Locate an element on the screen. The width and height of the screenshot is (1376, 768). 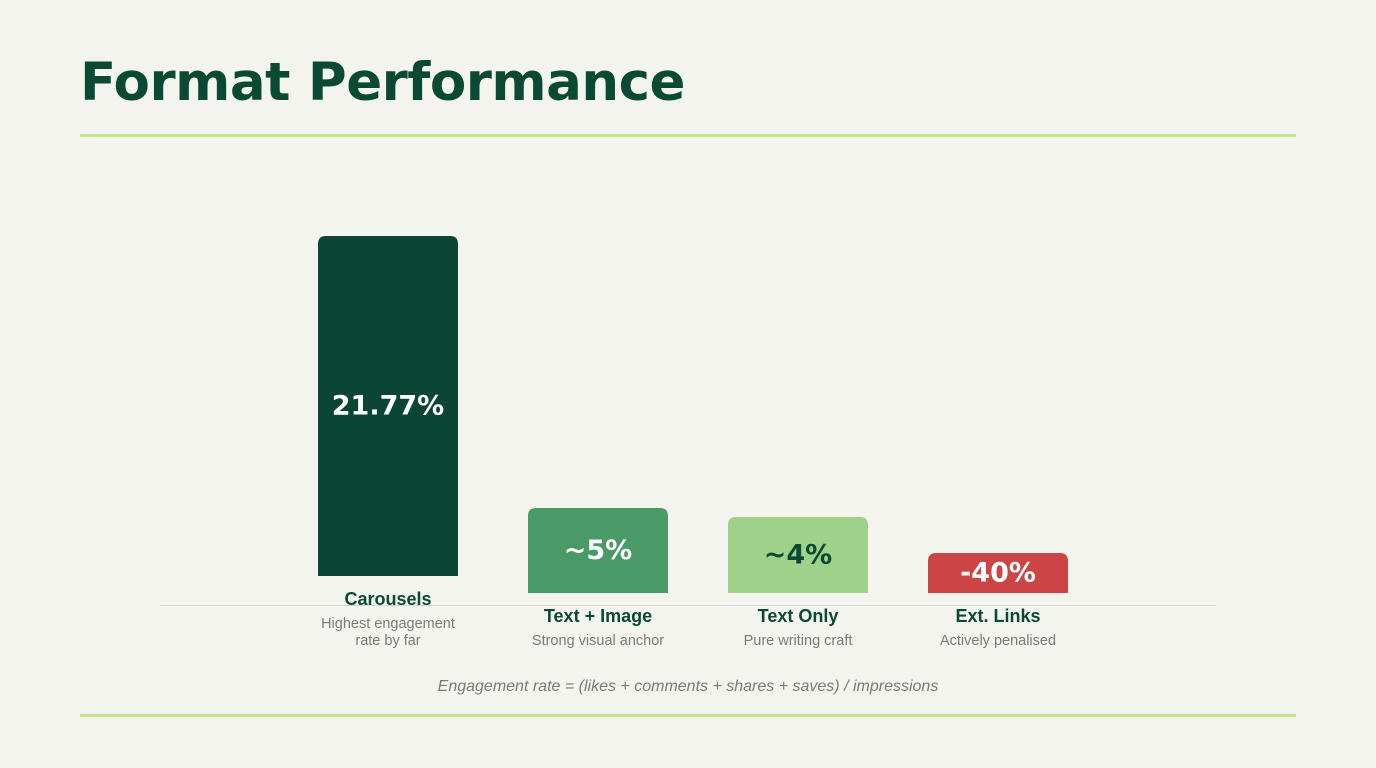
bar-text-only is located at coordinates (798, 555).